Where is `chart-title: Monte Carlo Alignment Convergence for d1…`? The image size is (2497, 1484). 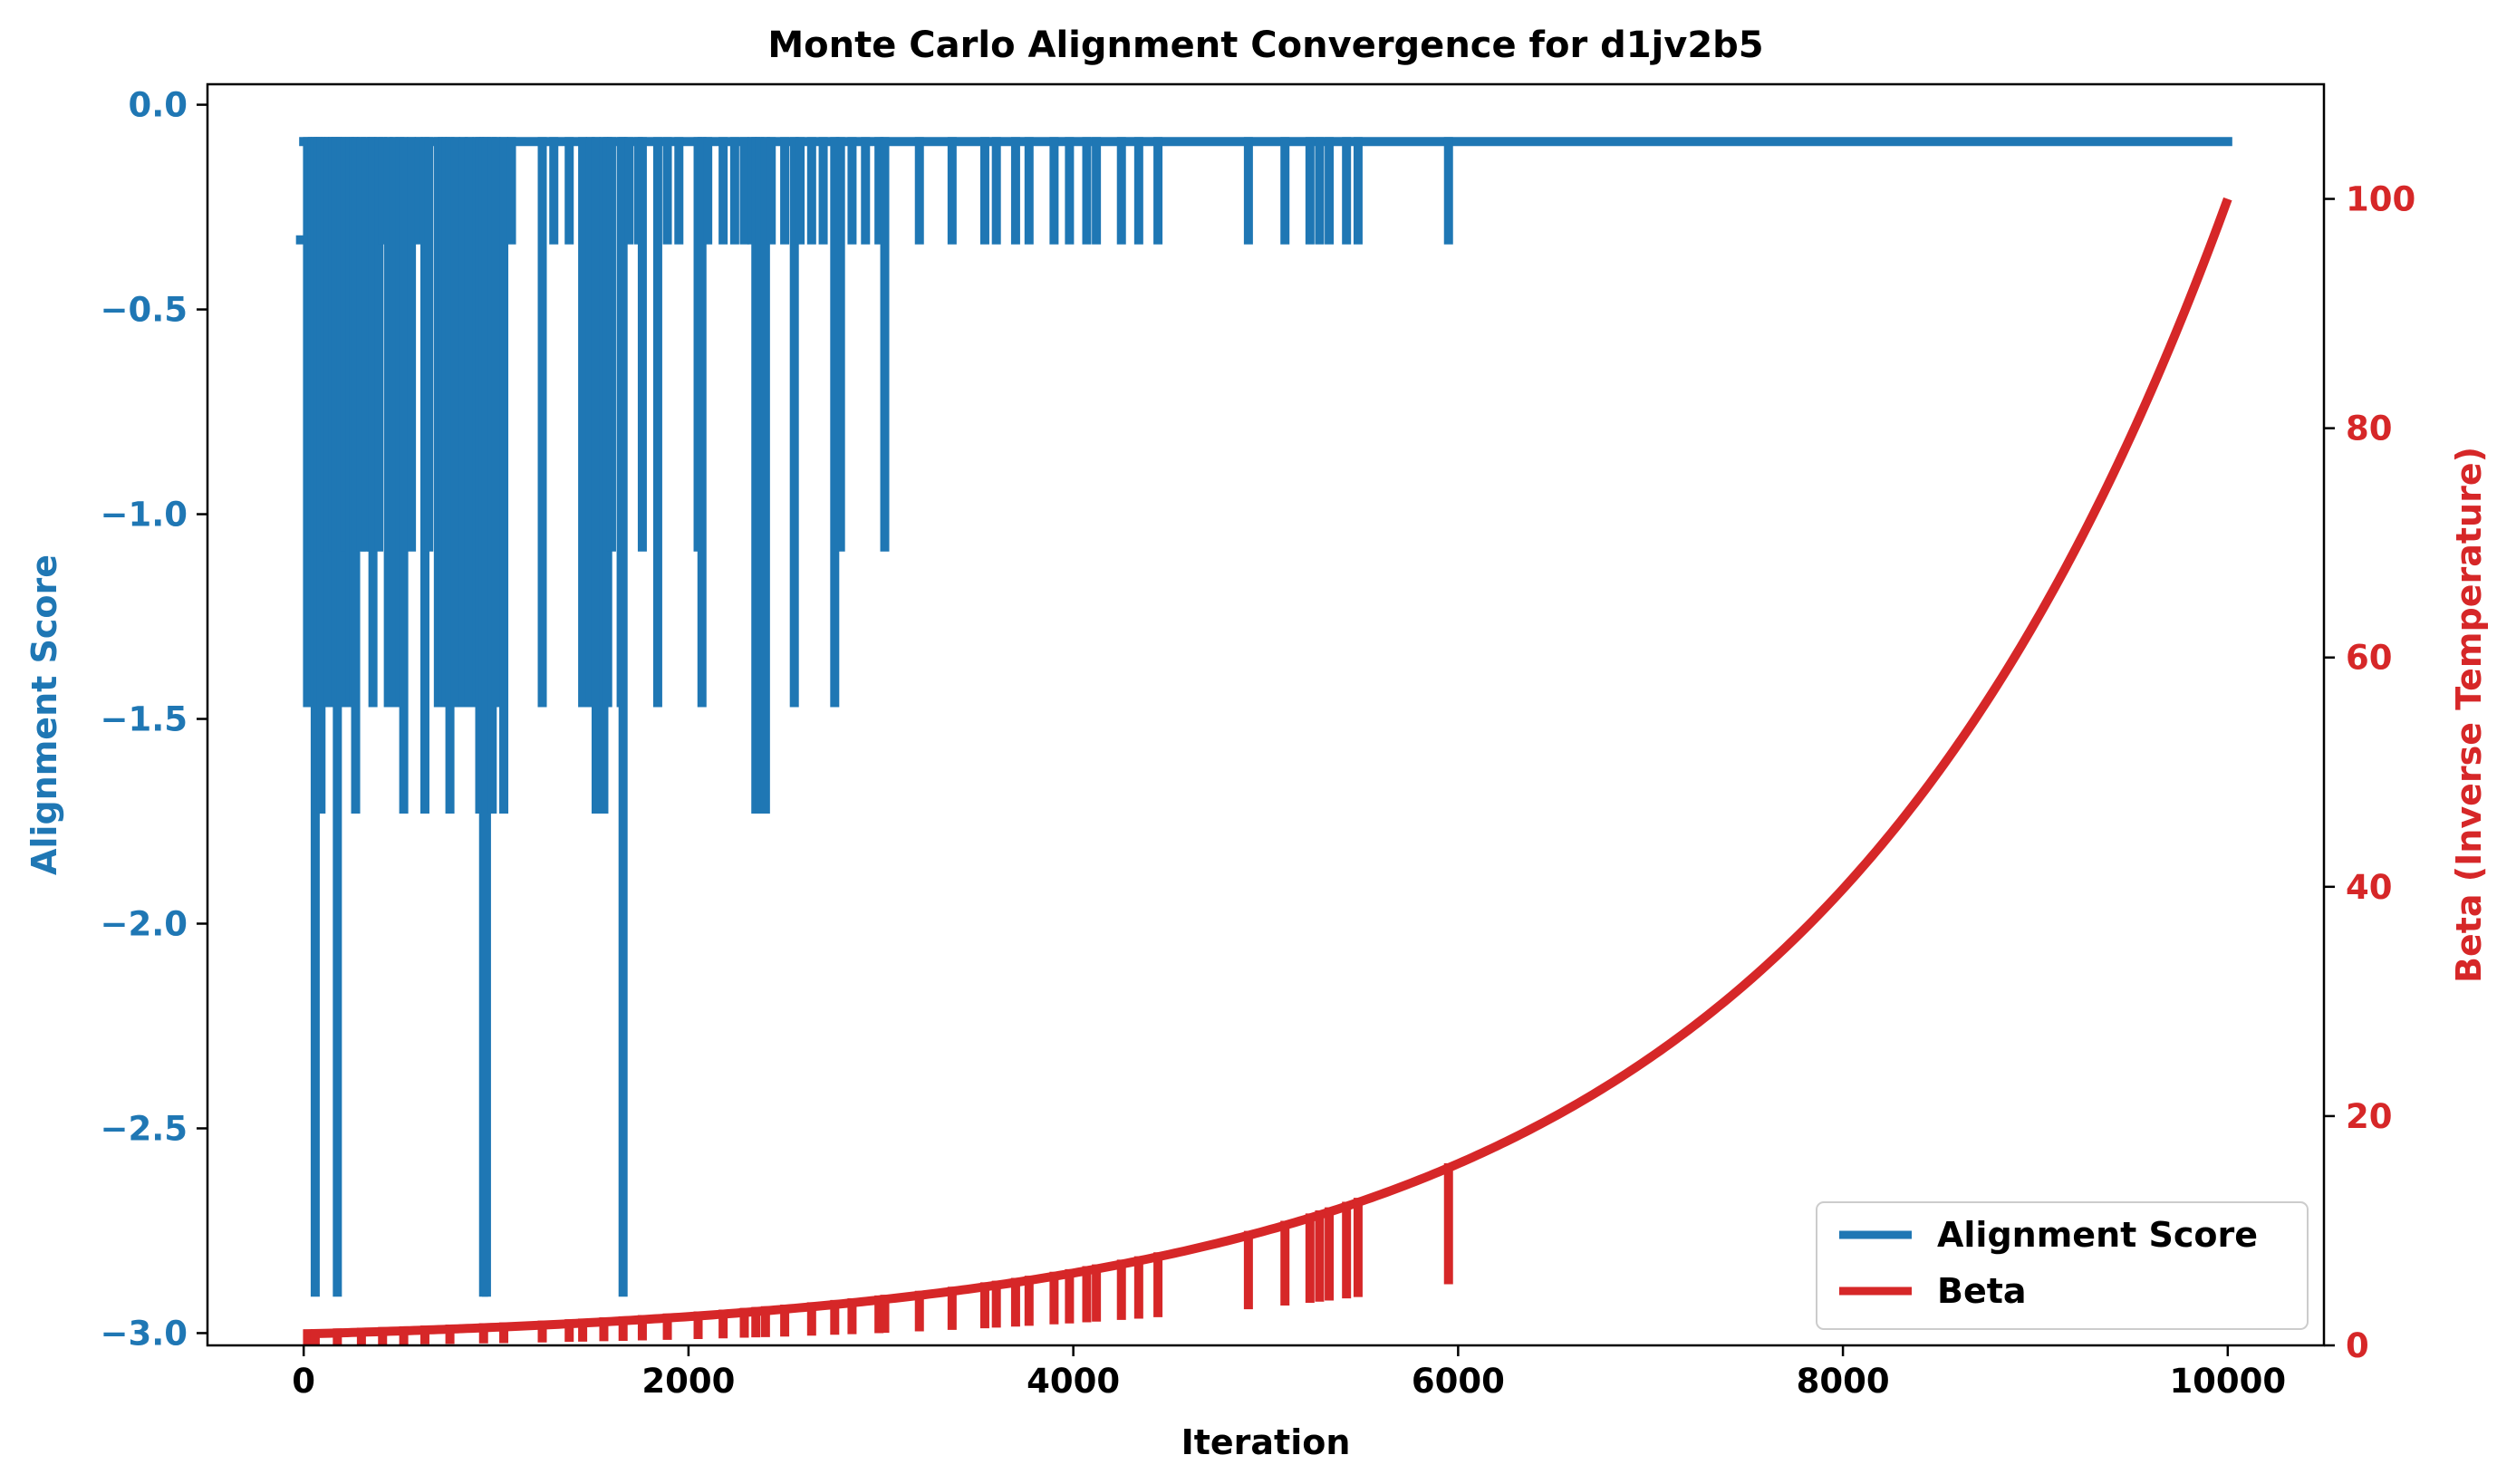 chart-title: Monte Carlo Alignment Convergence for d1… is located at coordinates (1265, 45).